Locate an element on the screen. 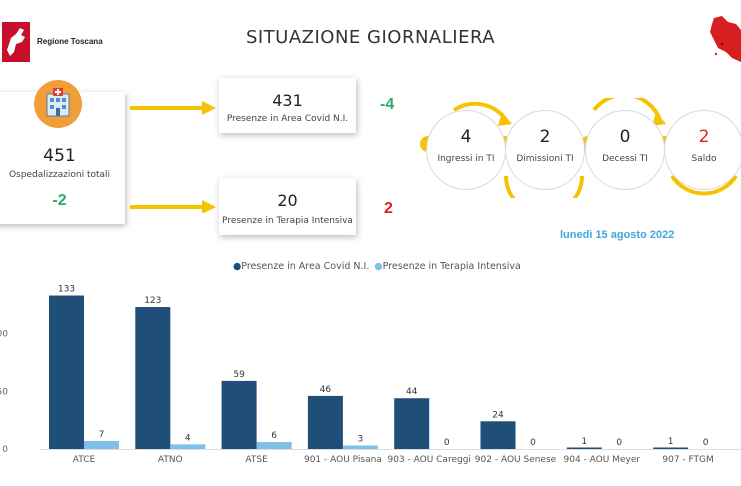  region-logo is located at coordinates (16, 42).